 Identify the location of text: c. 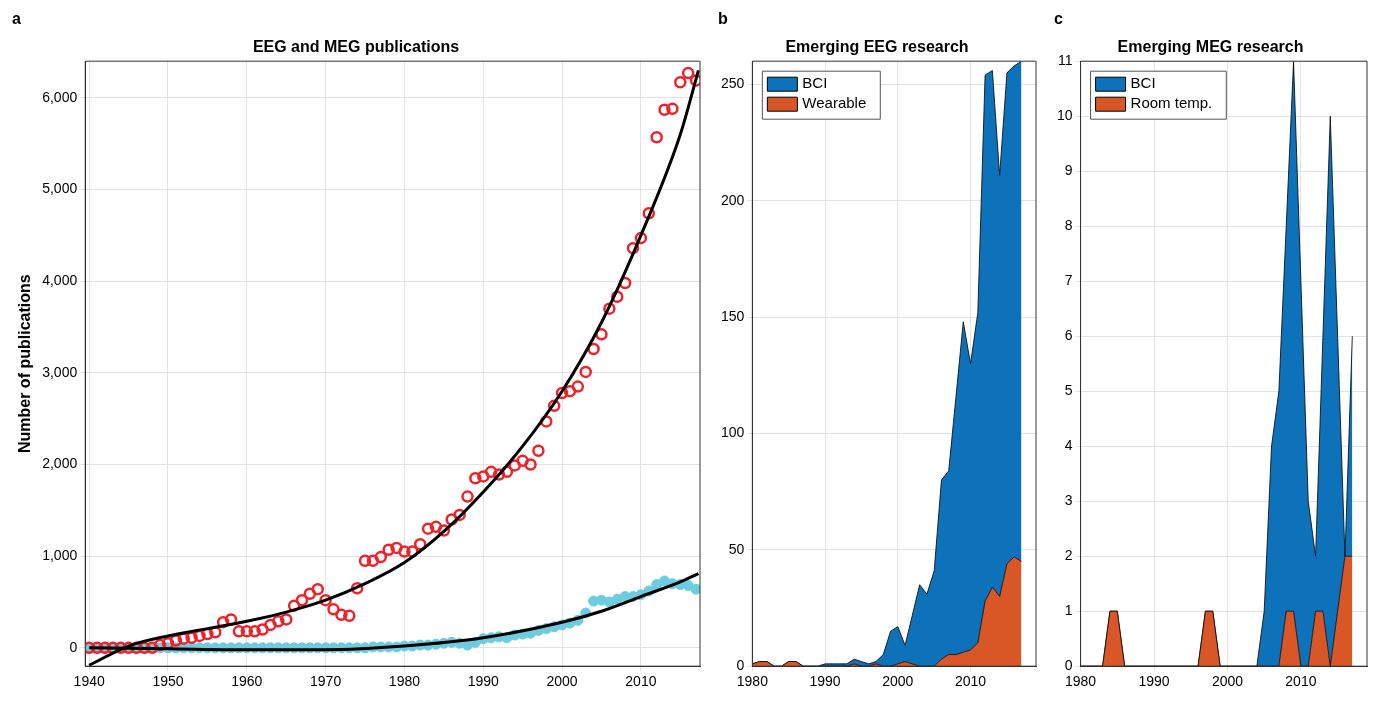
(1058, 19).